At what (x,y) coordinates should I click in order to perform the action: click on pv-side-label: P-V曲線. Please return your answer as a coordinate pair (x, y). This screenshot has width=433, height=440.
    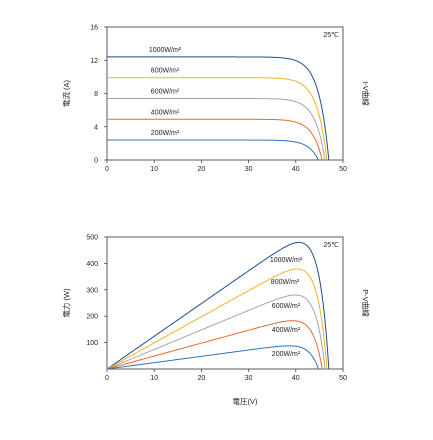
    Looking at the image, I should click on (366, 303).